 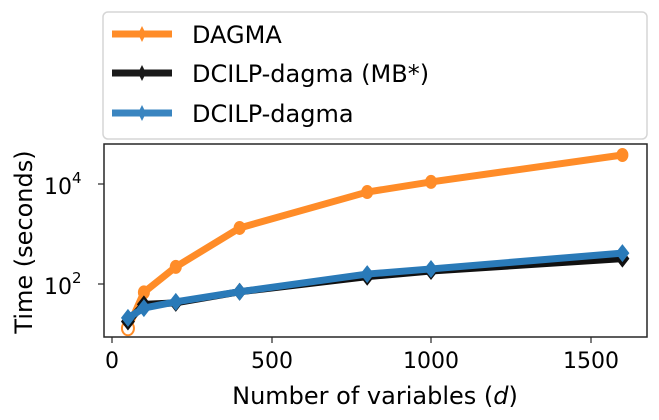 I want to click on x-tick-label: 1500, so click(x=591, y=361).